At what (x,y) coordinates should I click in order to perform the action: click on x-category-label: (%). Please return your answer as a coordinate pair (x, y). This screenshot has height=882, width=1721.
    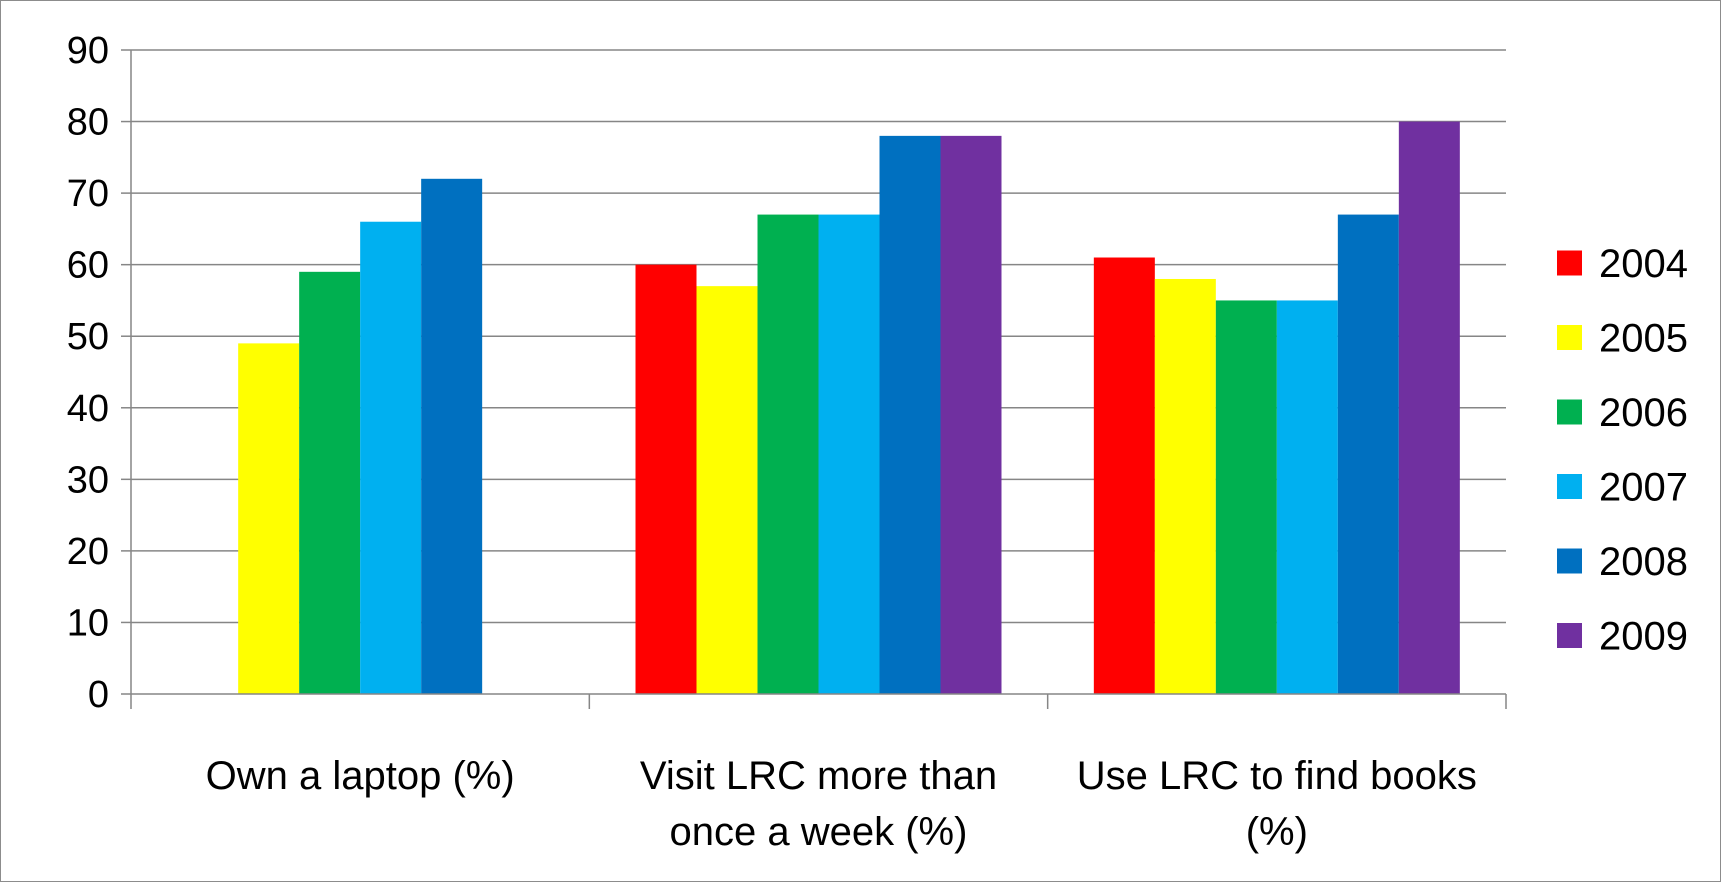
    Looking at the image, I should click on (1277, 832).